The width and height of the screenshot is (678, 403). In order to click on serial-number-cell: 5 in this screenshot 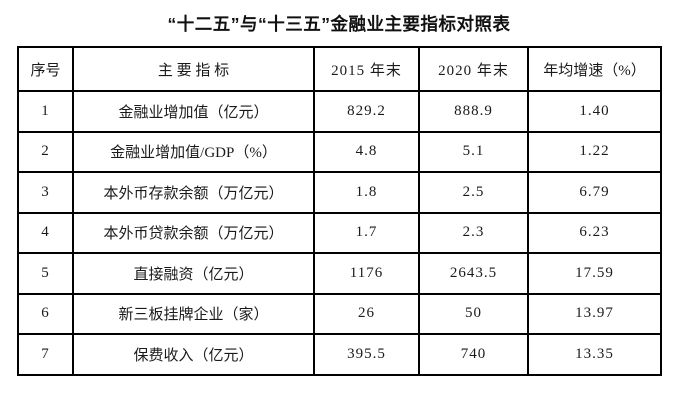, I will do `click(45, 273)`.